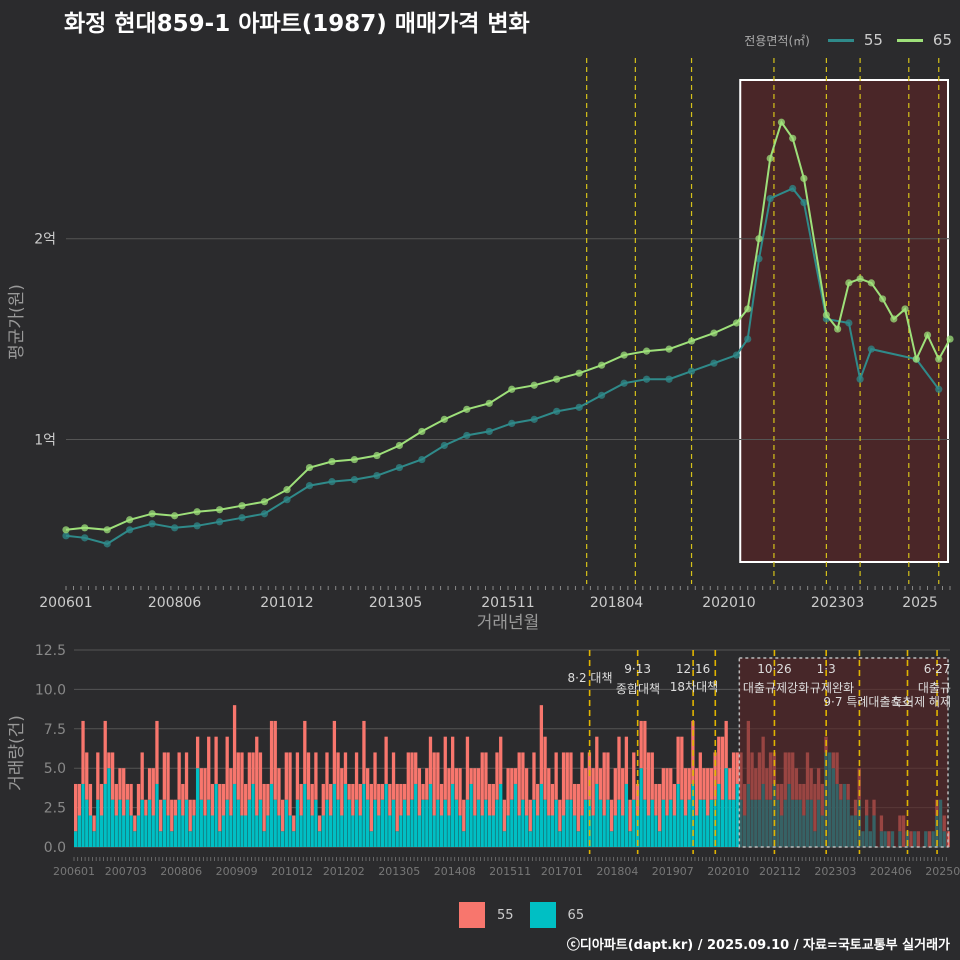  I want to click on bar-legend: 55 65, so click(529, 915).